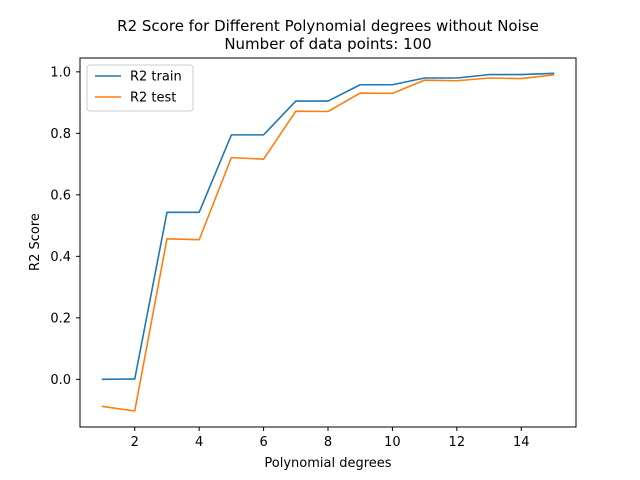 The height and width of the screenshot is (480, 640). What do you see at coordinates (327, 463) in the screenshot?
I see `x-axis-label: Polynomial degrees` at bounding box center [327, 463].